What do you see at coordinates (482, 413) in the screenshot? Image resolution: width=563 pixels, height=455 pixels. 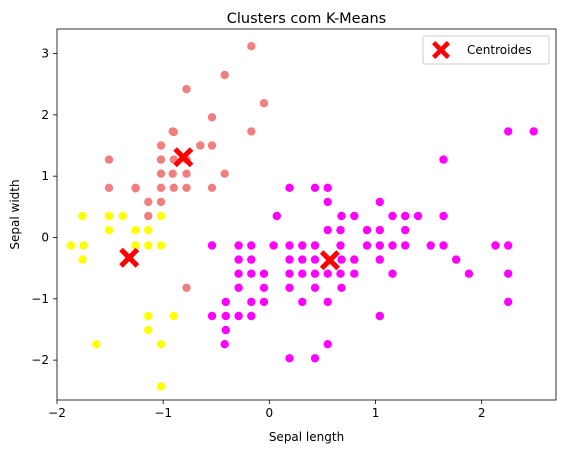 I see `x-tick-label: 2` at bounding box center [482, 413].